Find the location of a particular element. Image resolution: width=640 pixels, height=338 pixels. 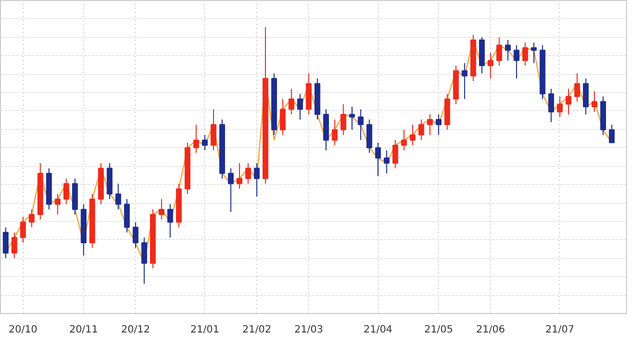

x-tick-label: 21/04 is located at coordinates (378, 330).